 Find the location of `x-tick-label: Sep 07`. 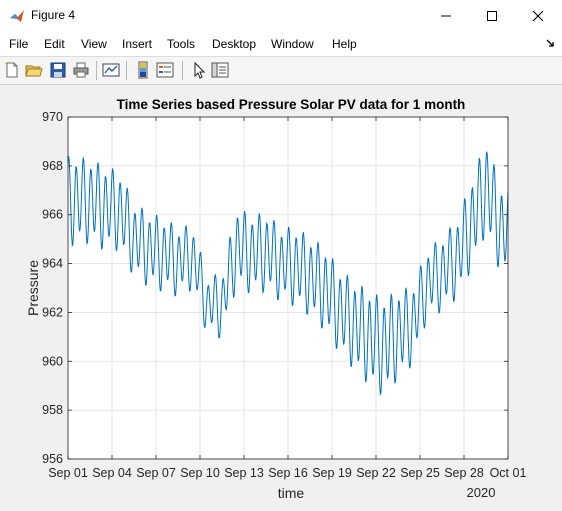

x-tick-label: Sep 07 is located at coordinates (156, 473).